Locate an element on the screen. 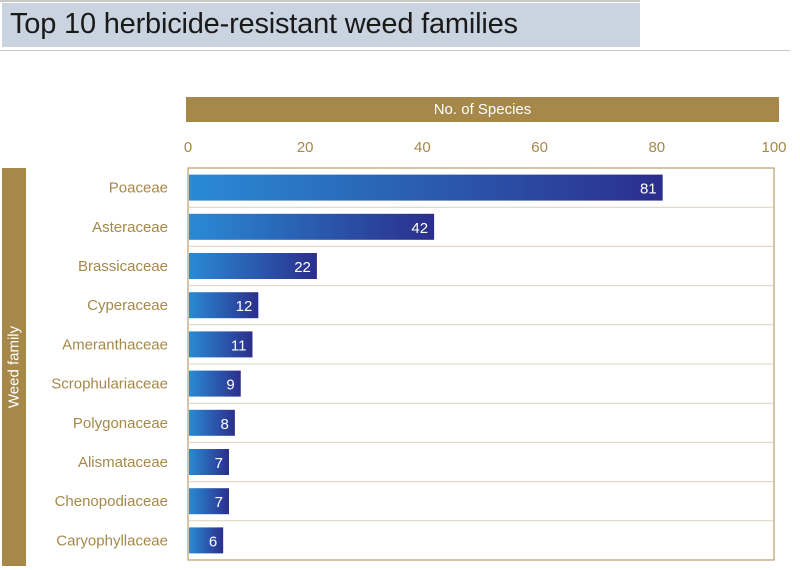 This screenshot has width=800, height=570. bar-value-label: 6 is located at coordinates (213, 541).